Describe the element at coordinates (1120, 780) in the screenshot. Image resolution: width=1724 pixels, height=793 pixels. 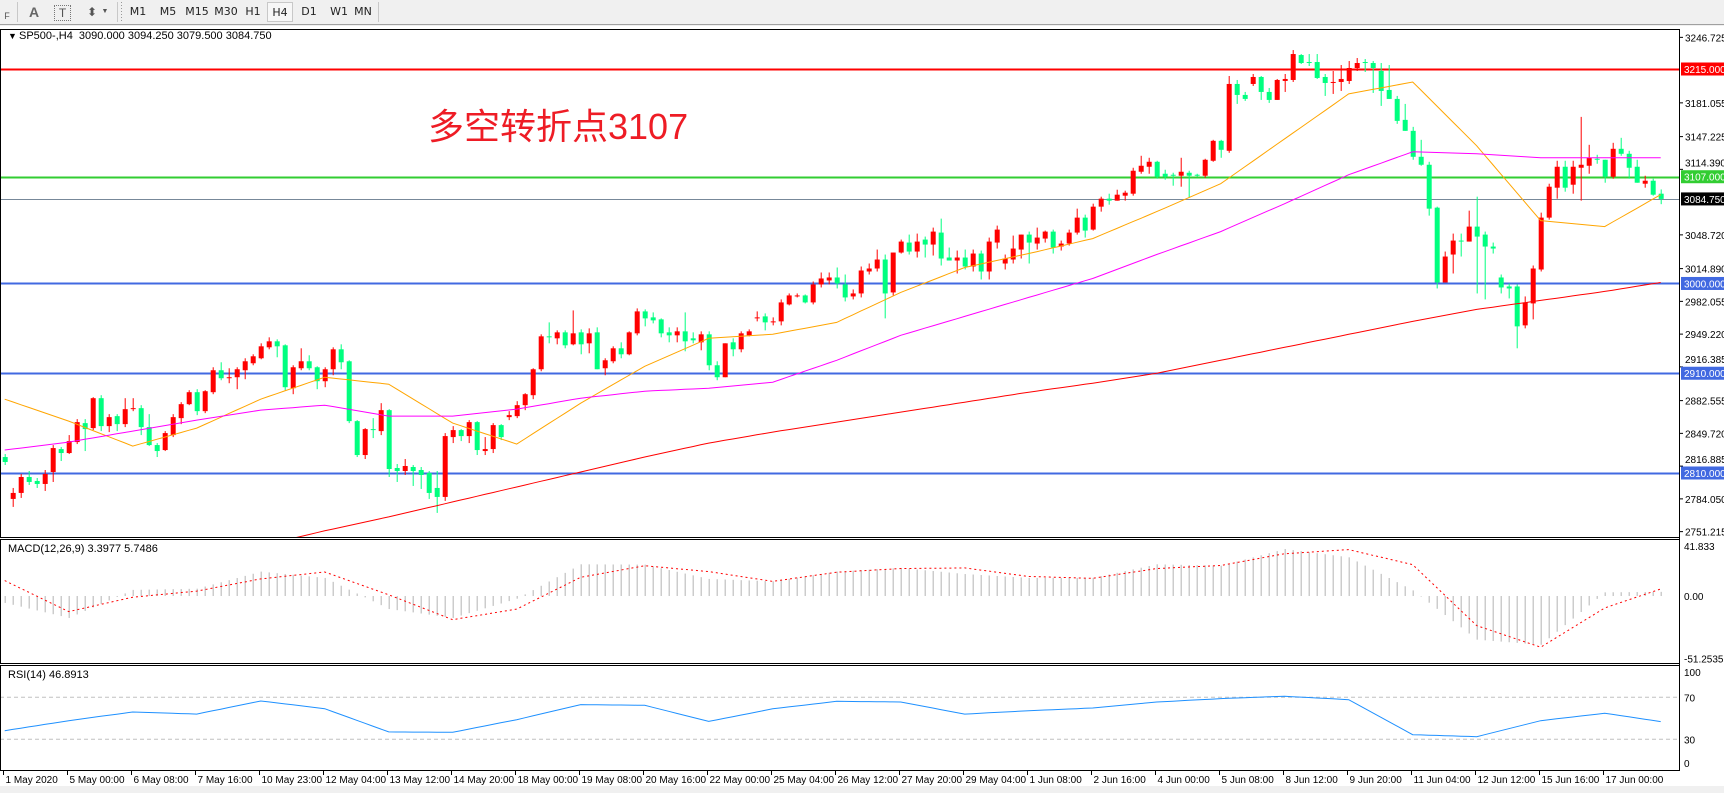
I see `time-axis-label: 2 Jun 16:00` at that location.